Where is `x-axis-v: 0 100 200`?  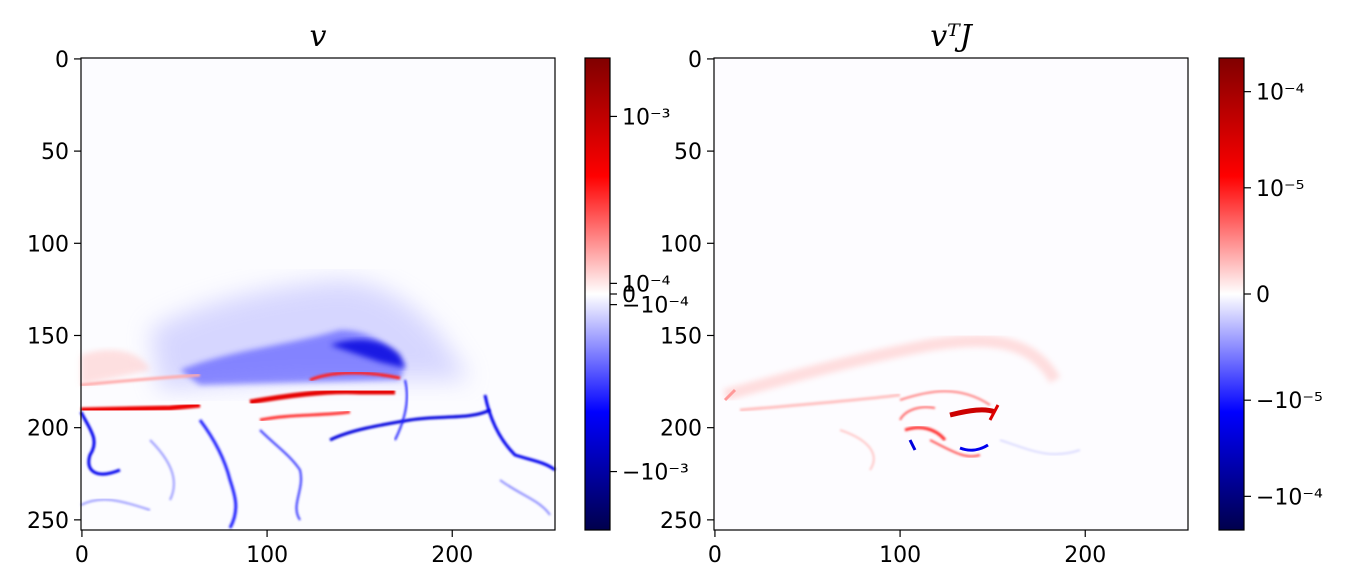
x-axis-v: 0 100 200 is located at coordinates (274, 549).